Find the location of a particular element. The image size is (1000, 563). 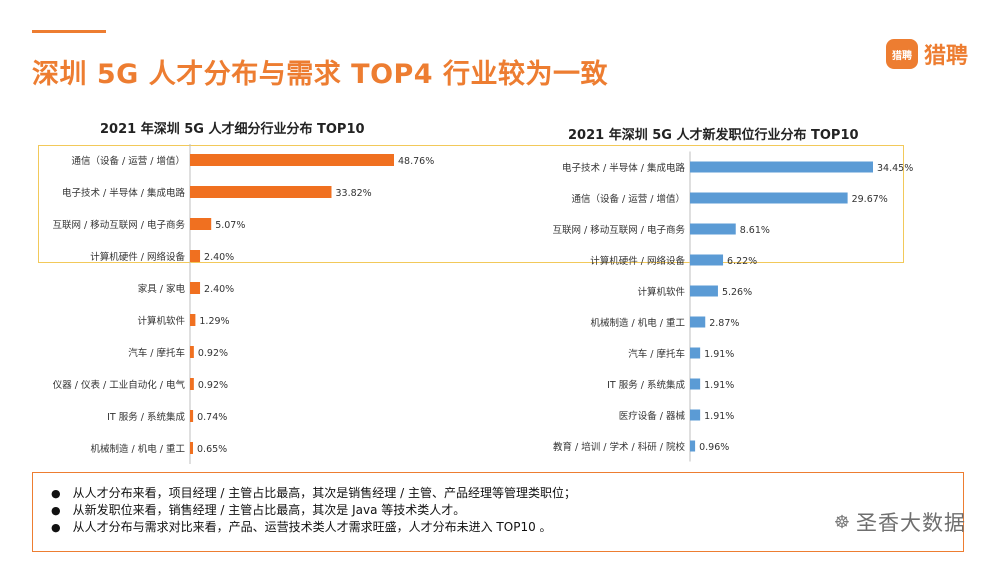

chart1-title: 2021 年深圳 5G 人才细分行业分布 TOP10 is located at coordinates (232, 129).